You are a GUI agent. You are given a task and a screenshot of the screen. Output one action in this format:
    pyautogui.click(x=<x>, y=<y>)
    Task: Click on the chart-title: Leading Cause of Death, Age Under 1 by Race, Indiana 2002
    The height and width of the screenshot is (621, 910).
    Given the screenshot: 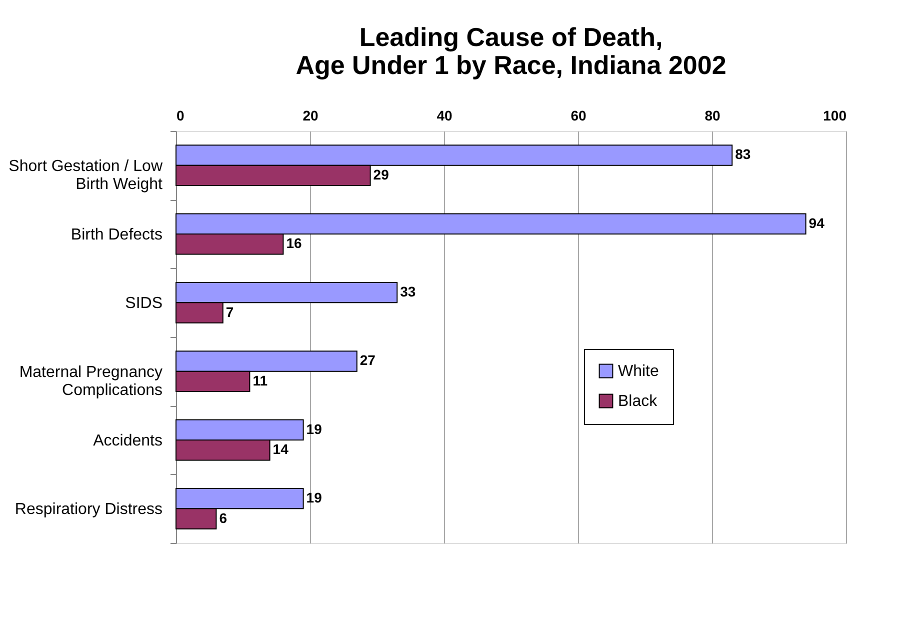 What is the action you would take?
    pyautogui.click(x=511, y=51)
    